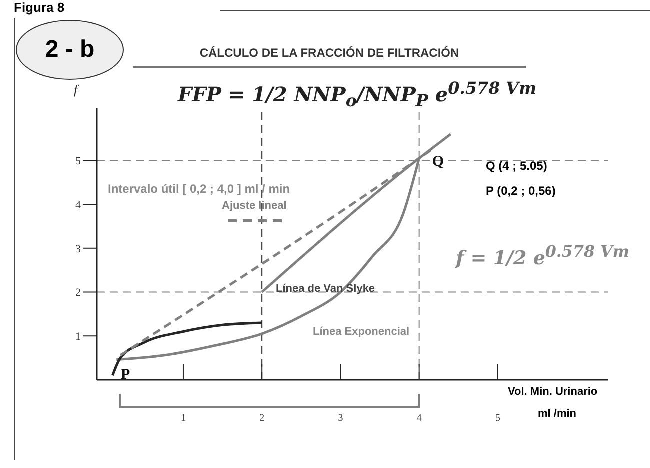 The image size is (650, 468). What do you see at coordinates (517, 166) in the screenshot?
I see `annotation: Q (4 ; 5.05)` at bounding box center [517, 166].